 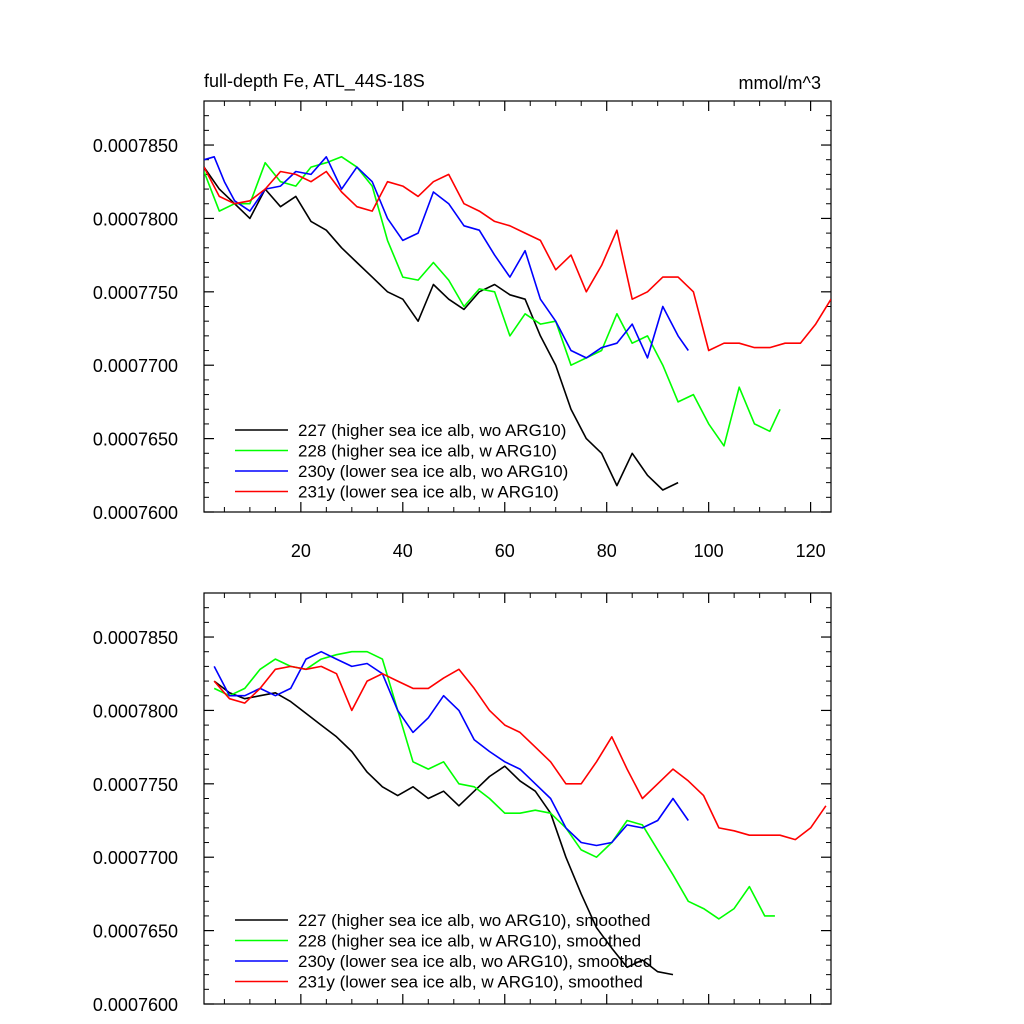 What do you see at coordinates (446, 257) in the screenshot?
I see `series-line-230y` at bounding box center [446, 257].